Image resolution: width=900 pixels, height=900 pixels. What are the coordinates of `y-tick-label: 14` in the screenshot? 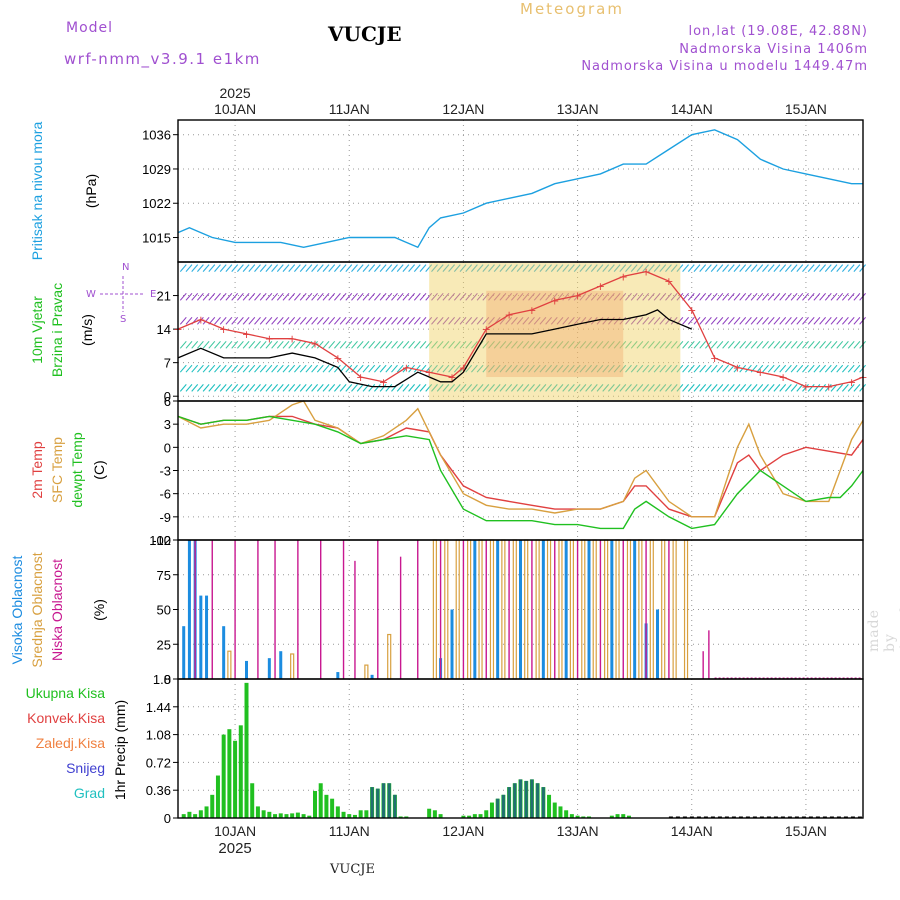 It's located at (164, 329).